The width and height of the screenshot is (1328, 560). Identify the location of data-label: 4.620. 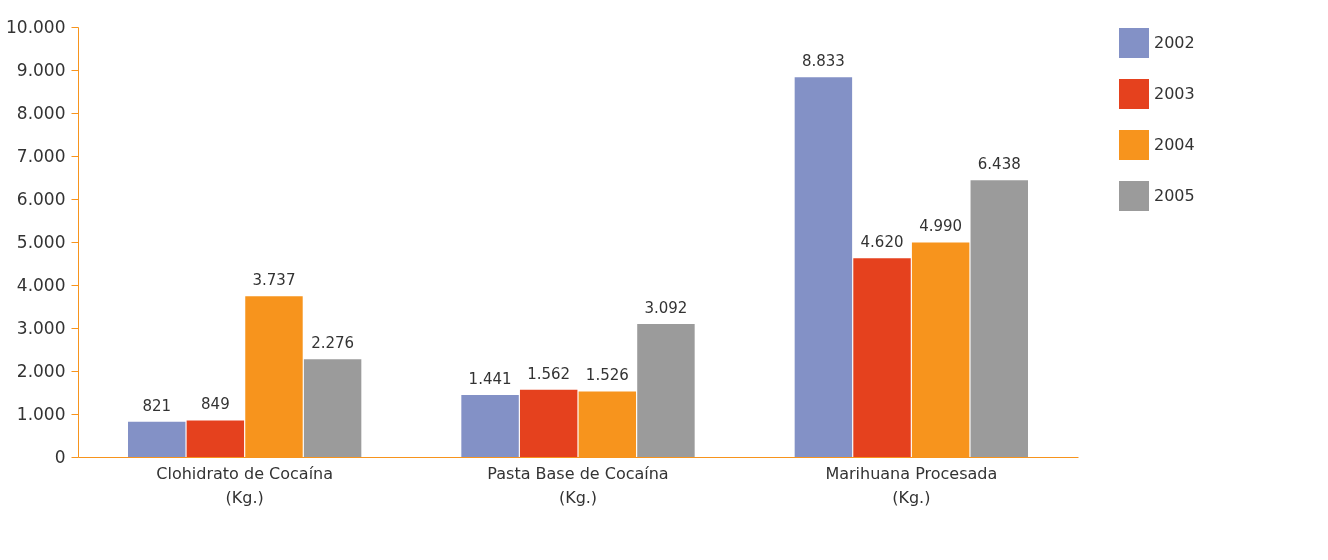
(882, 242).